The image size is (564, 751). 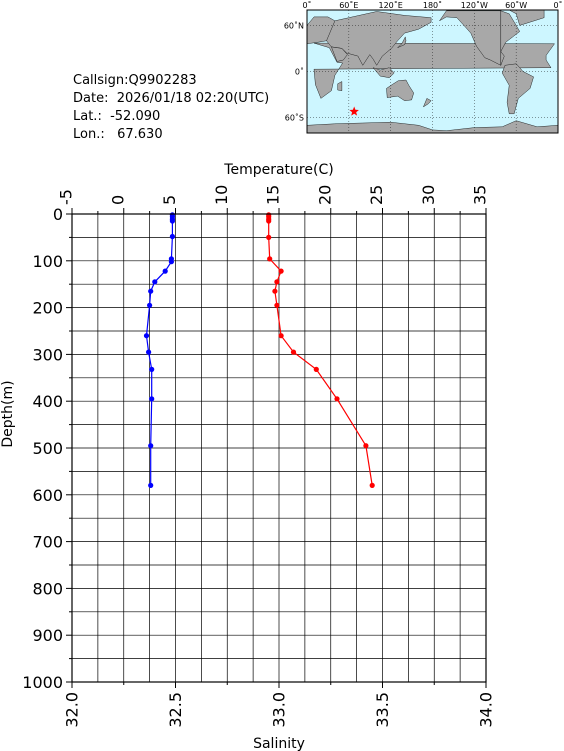 I want to click on map-land, so click(x=432, y=71).